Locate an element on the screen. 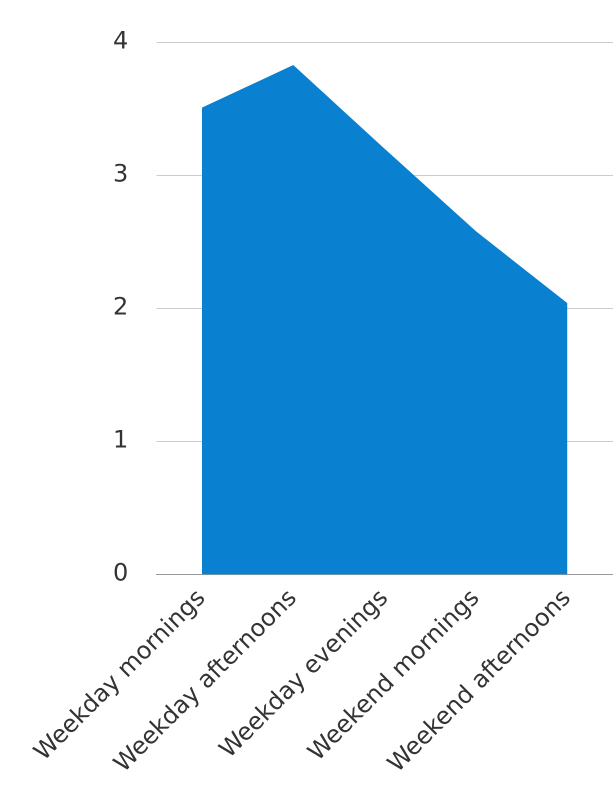  y-tick-label: 3 is located at coordinates (120, 174).